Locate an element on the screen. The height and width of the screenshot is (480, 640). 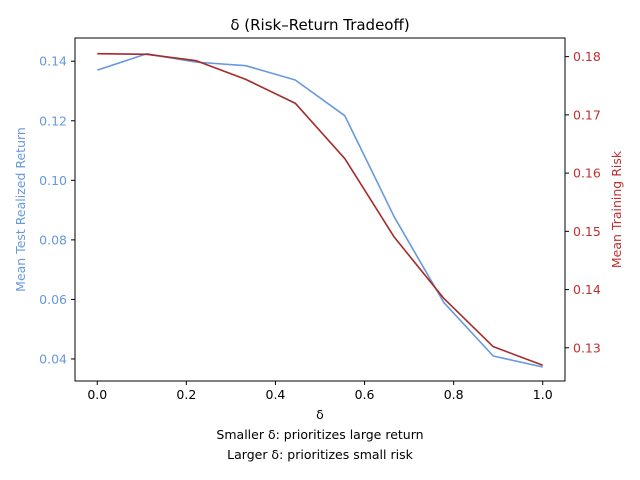
left-y-tick-label: 0.04 is located at coordinates (53, 358).